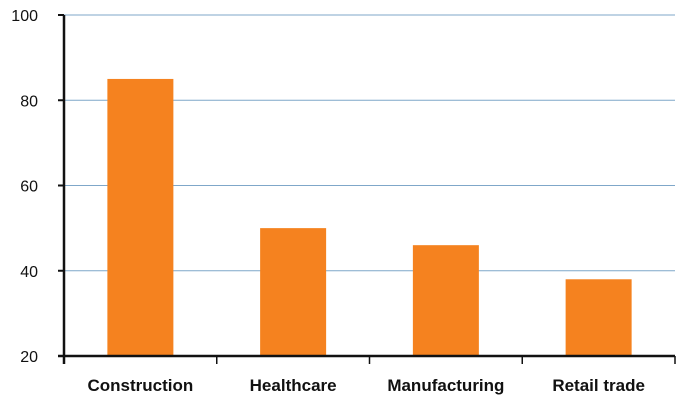  Describe the element at coordinates (445, 300) in the screenshot. I see `bar-manufacturing` at that location.